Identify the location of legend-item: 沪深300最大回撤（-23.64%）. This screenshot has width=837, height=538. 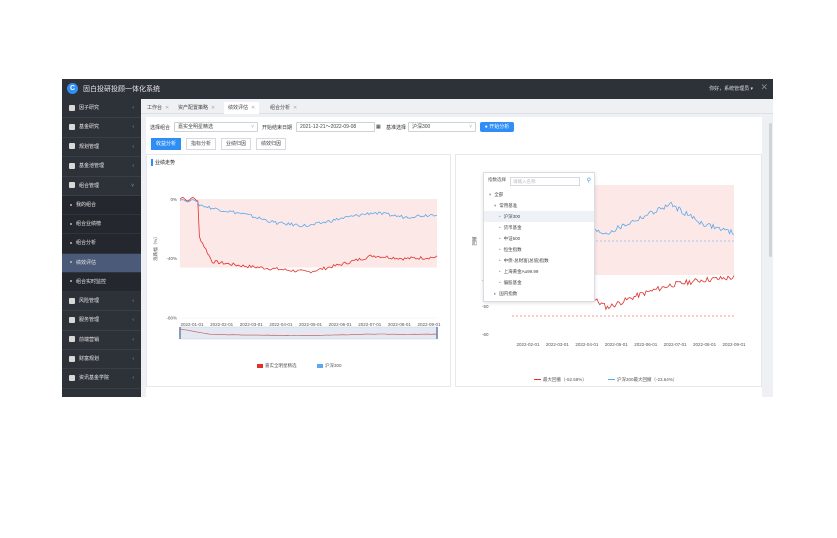
(642, 380).